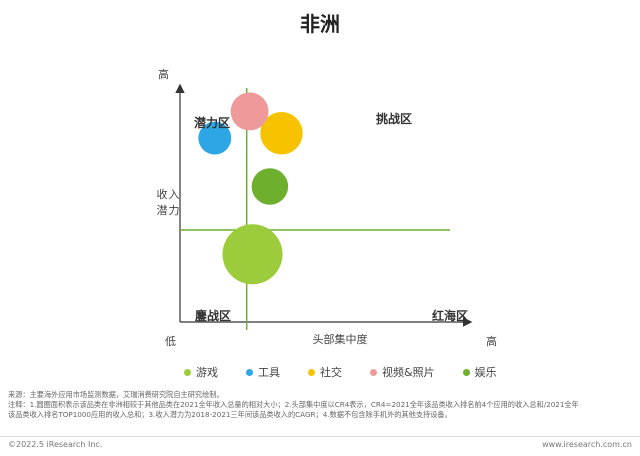  What do you see at coordinates (212, 122) in the screenshot?
I see `quadrant-top-left-label: 潜力区` at bounding box center [212, 122].